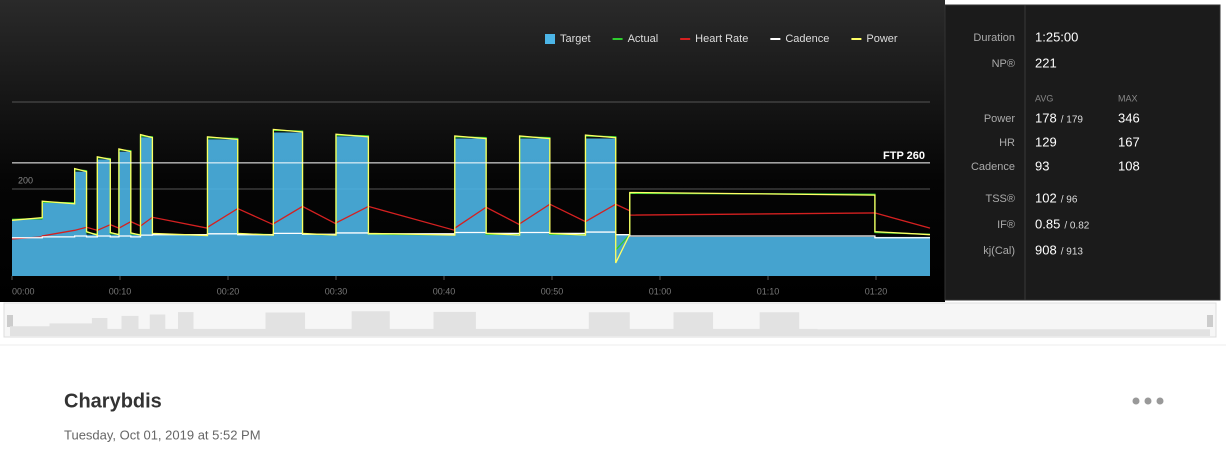  What do you see at coordinates (336, 291) in the screenshot?
I see `x-tick-label: 00:30` at bounding box center [336, 291].